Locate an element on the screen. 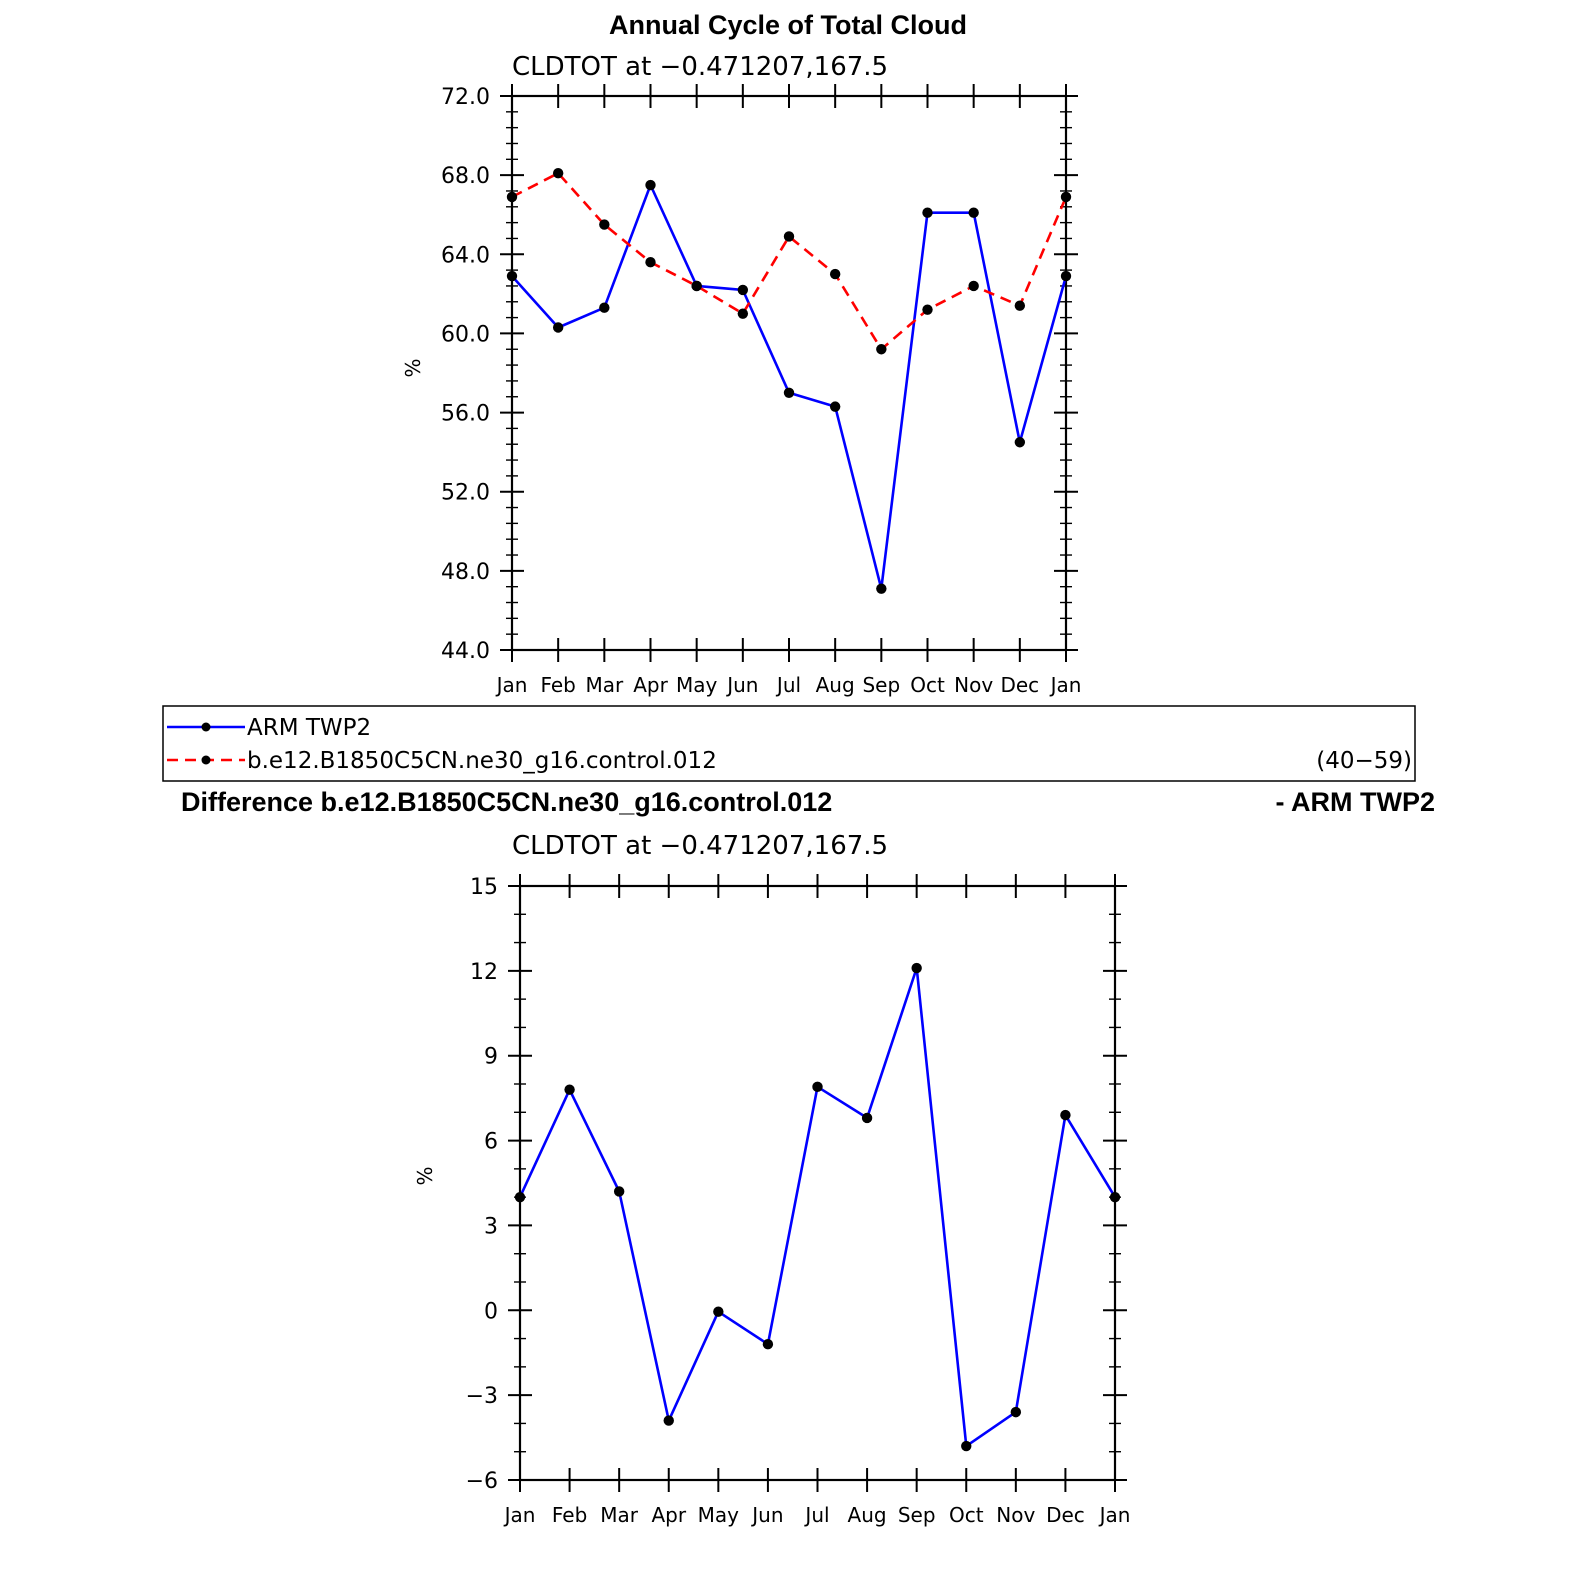 The image size is (1575, 1575). y-tick-label: 64.0 is located at coordinates (465, 255).